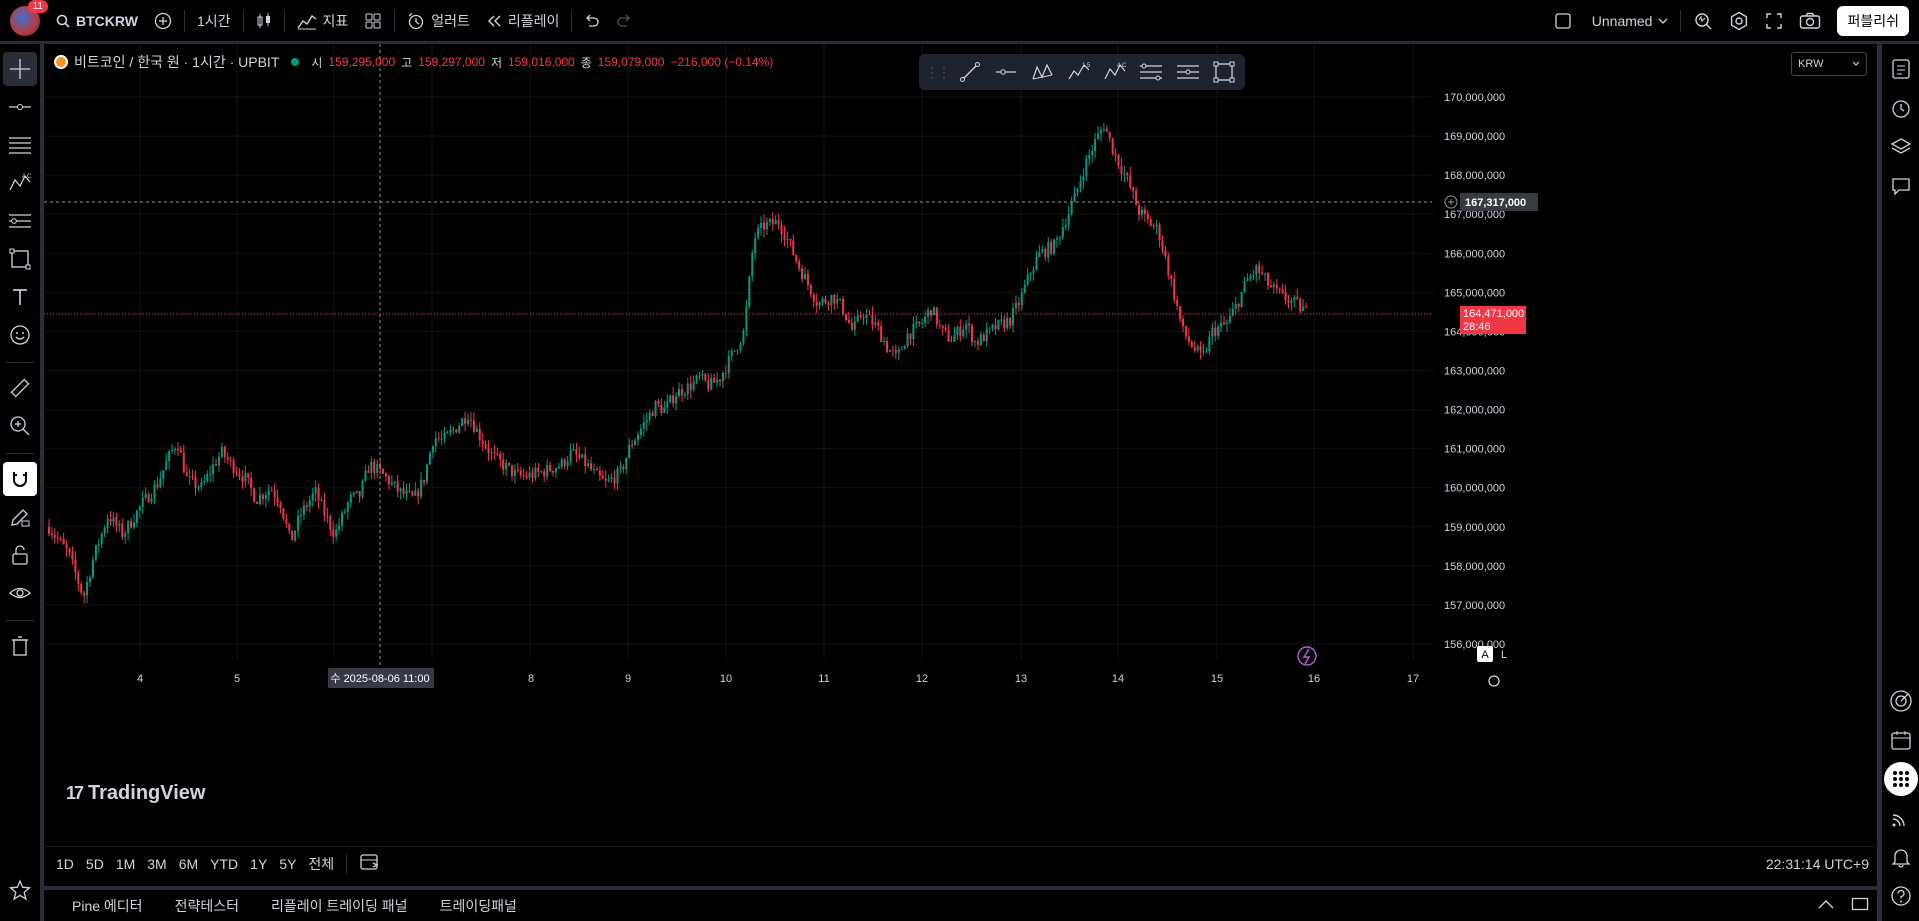 Image resolution: width=1919 pixels, height=921 pixels. What do you see at coordinates (20, 69) in the screenshot?
I see `crosshair-tool` at bounding box center [20, 69].